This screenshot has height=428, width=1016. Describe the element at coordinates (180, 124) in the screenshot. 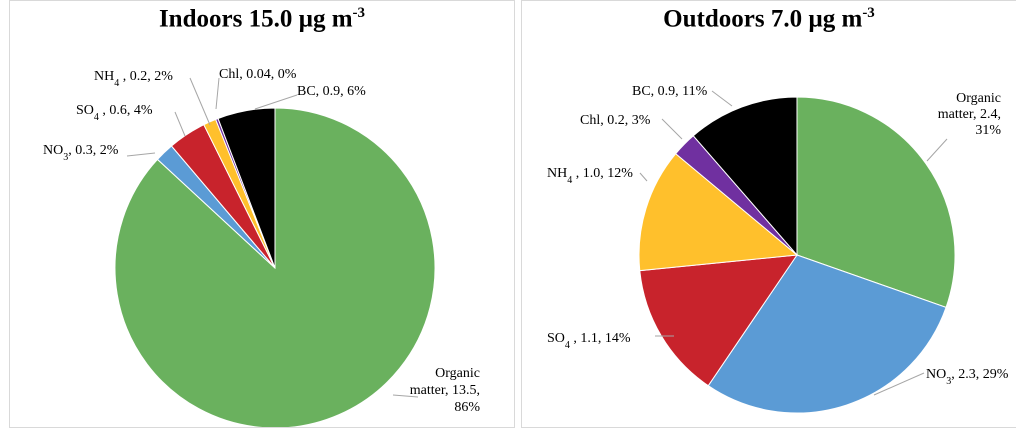

I see `indoors-leader-so4` at that location.